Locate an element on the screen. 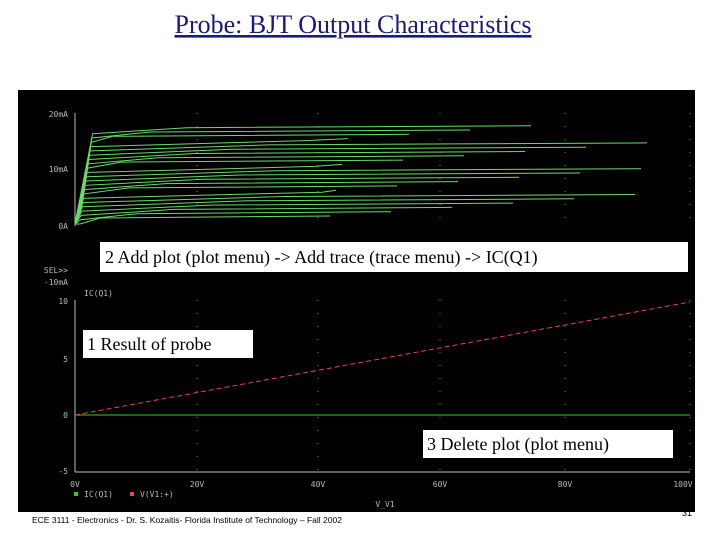 Image resolution: width=720 pixels, height=540 pixels. page-number: 31 is located at coordinates (687, 513).